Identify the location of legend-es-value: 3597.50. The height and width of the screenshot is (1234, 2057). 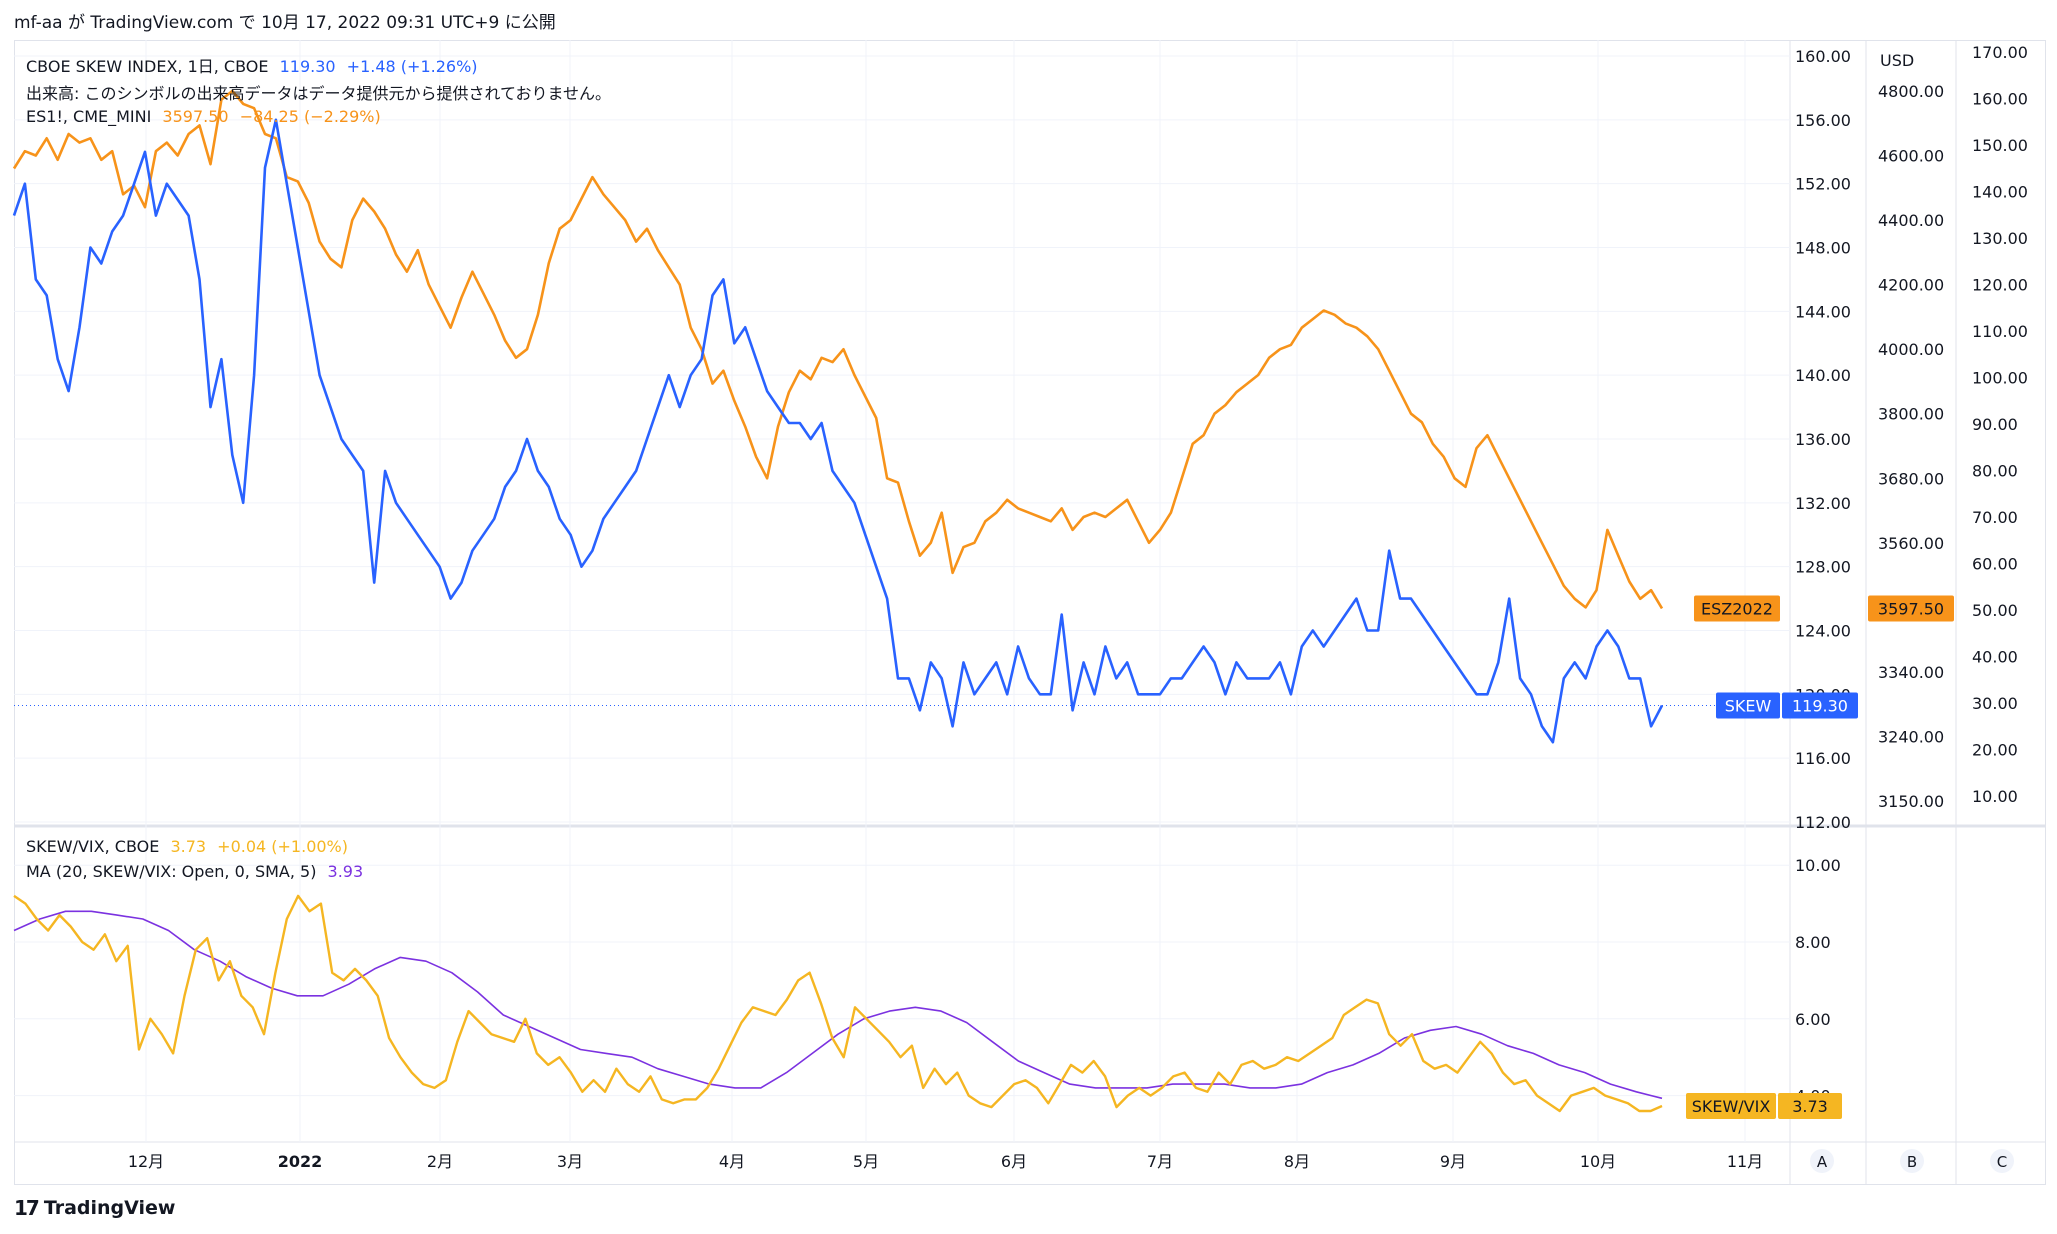
(195, 116).